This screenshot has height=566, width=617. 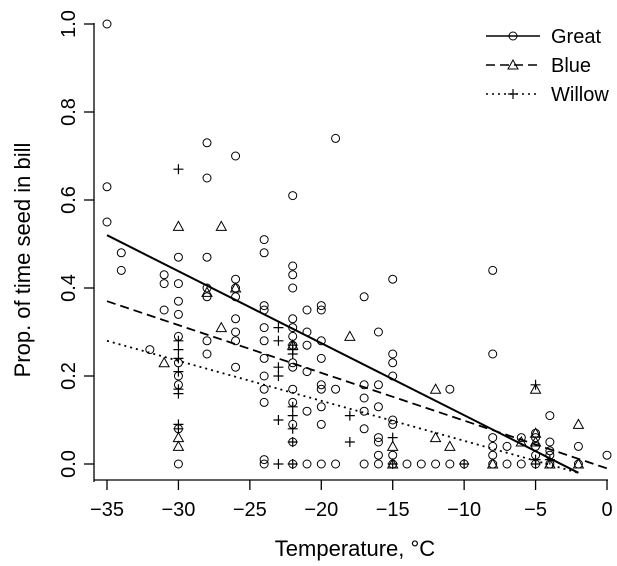 What do you see at coordinates (69, 288) in the screenshot?
I see `y-tick-label: 0.4` at bounding box center [69, 288].